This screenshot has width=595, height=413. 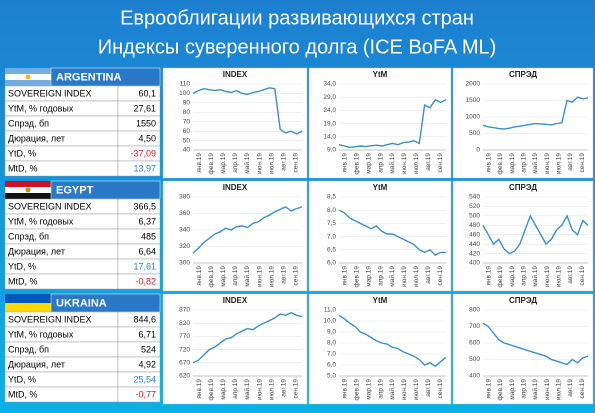 I want to click on chart-title: INDEX, so click(x=235, y=74).